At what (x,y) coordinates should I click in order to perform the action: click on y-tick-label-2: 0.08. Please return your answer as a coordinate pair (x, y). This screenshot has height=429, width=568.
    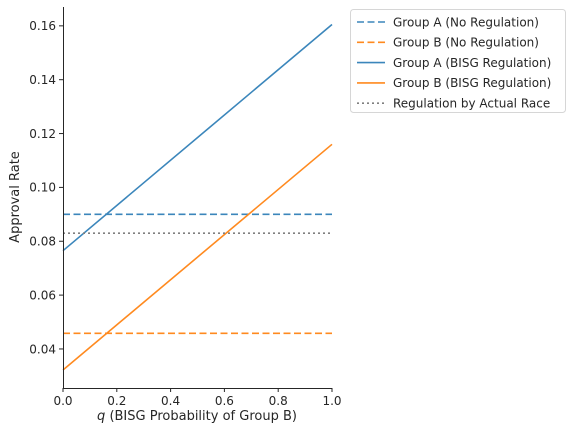
    Looking at the image, I should click on (42, 242).